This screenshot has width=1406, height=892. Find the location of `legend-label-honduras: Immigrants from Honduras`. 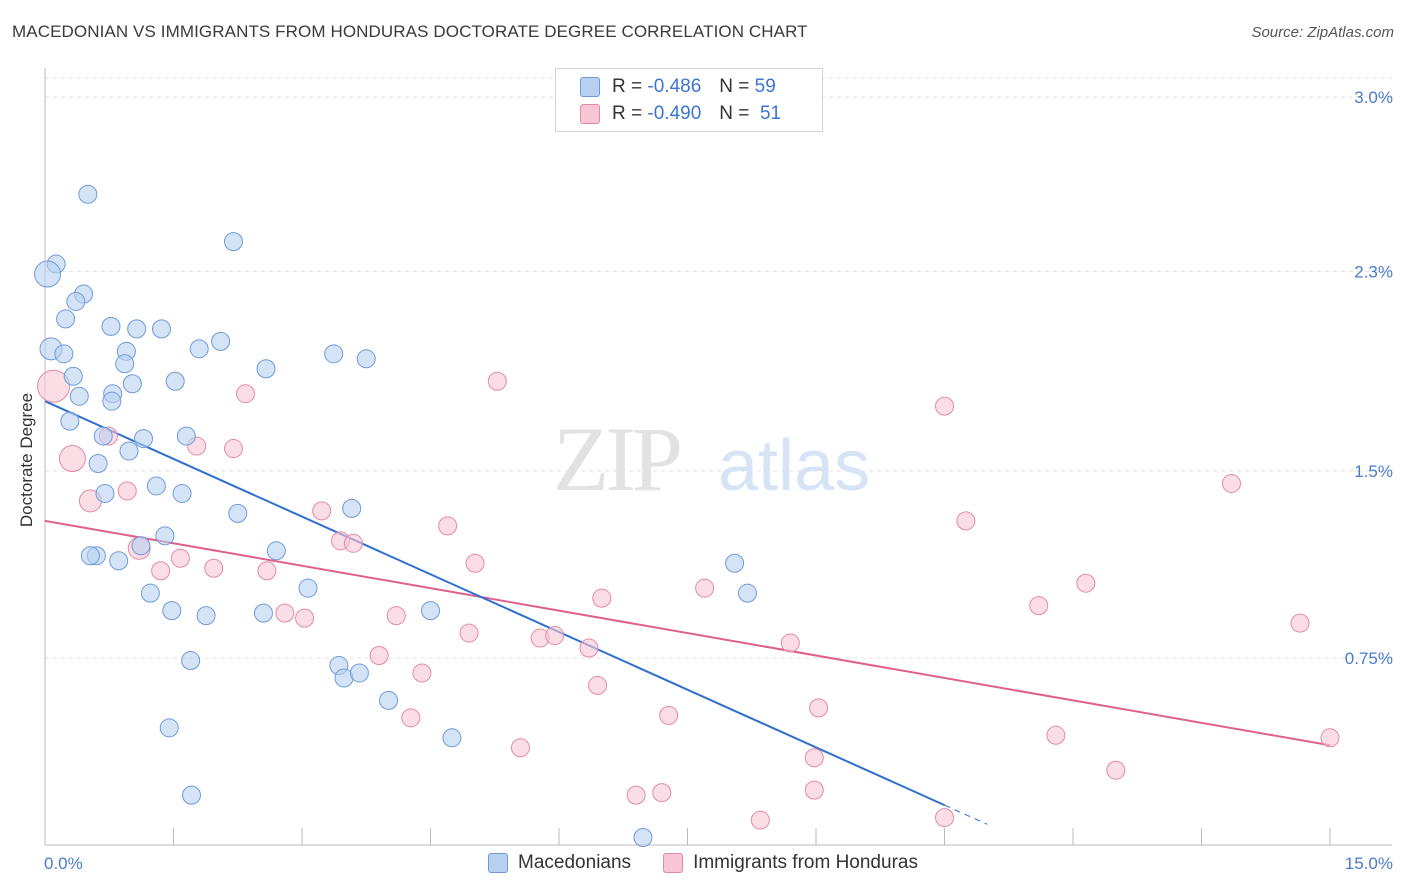

legend-label-honduras: Immigrants from Honduras is located at coordinates (805, 862).